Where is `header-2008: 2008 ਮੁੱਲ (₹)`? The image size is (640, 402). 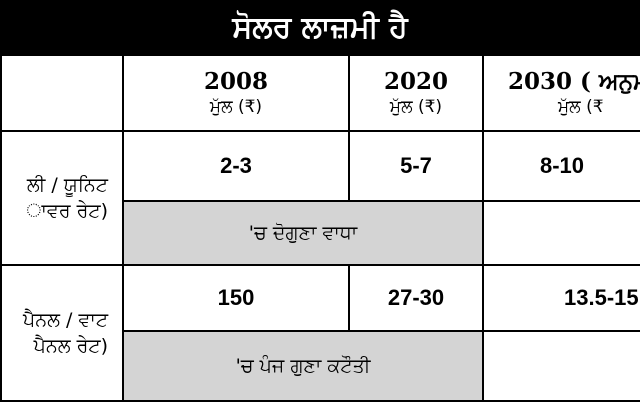 header-2008: 2008 ਮੁੱਲ (₹) is located at coordinates (236, 93).